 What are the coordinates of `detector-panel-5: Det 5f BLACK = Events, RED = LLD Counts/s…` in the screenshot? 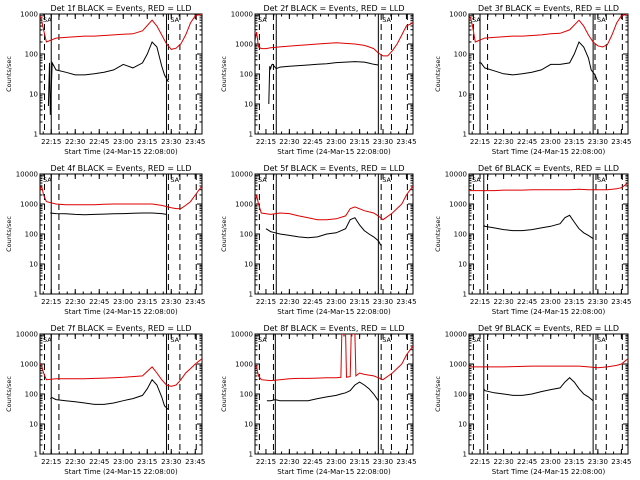 It's located at (318, 240).